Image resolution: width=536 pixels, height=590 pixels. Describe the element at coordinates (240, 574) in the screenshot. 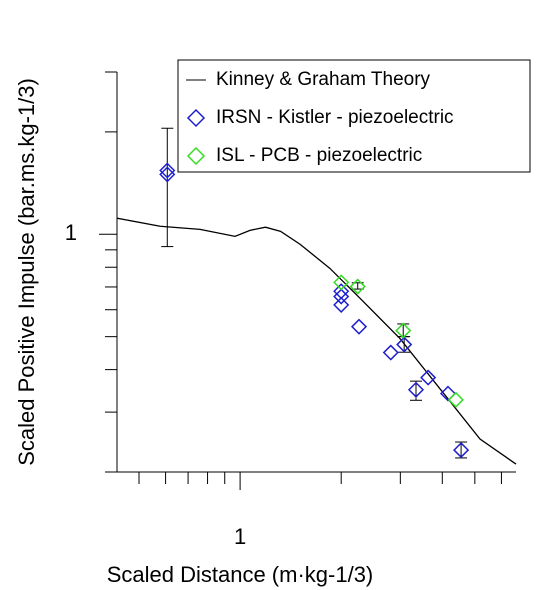

I see `x-axis-label: Scaled Distance (m·kg-1/3)` at that location.